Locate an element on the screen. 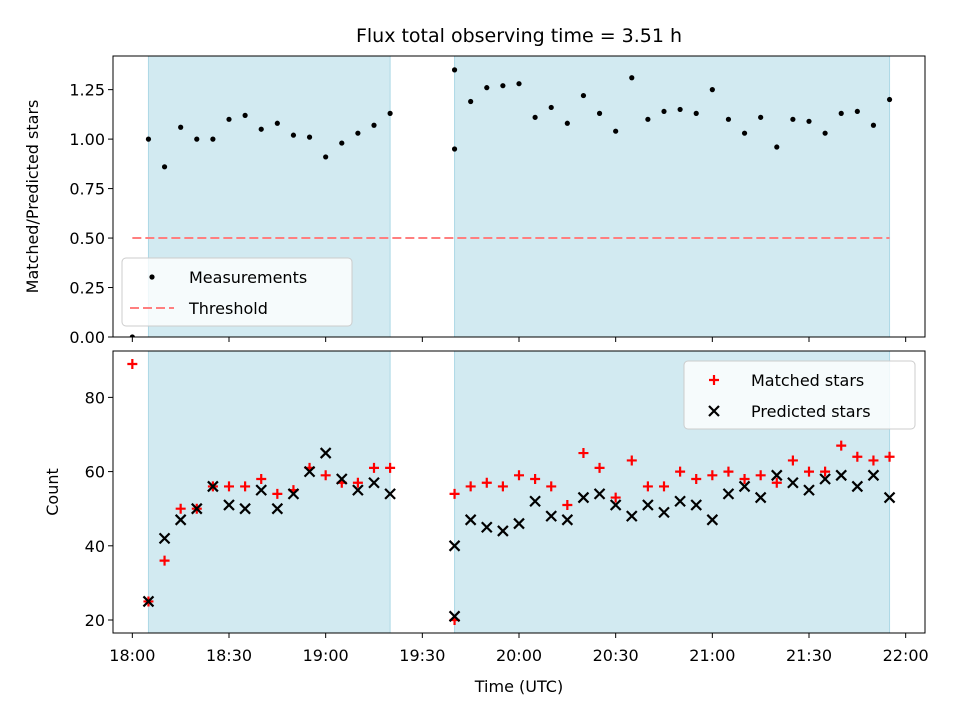 This screenshot has width=960, height=725. x-tick-label: 21:30 is located at coordinates (809, 655).